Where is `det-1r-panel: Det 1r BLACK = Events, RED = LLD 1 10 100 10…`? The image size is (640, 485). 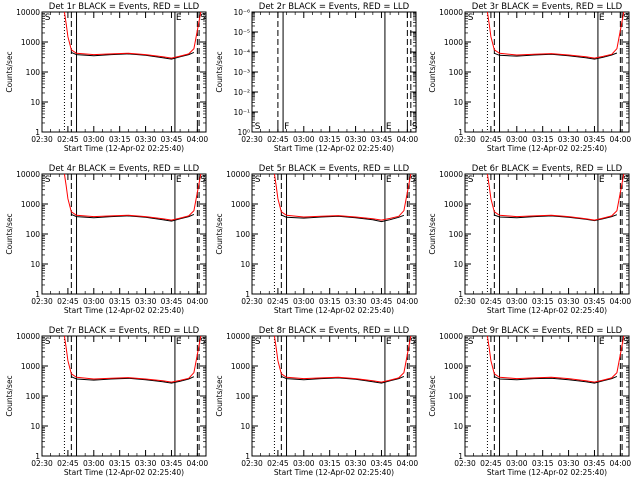
det-1r-panel: Det 1r BLACK = Events, RED = LLD 1 10 100 10… is located at coordinates (106, 77).